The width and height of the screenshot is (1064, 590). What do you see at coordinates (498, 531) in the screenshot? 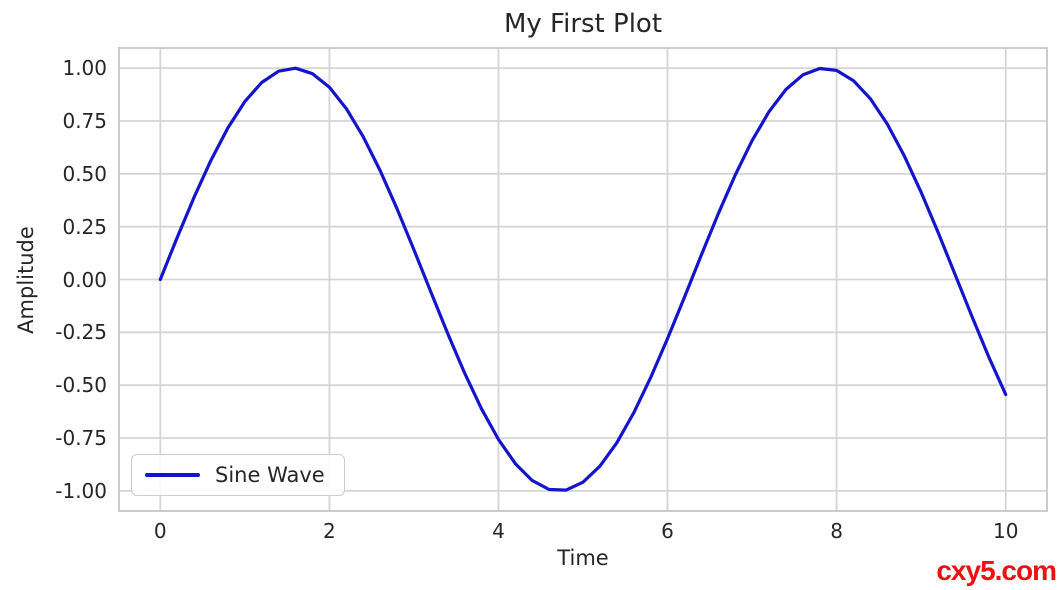
I see `x-tick-label: 4` at bounding box center [498, 531].